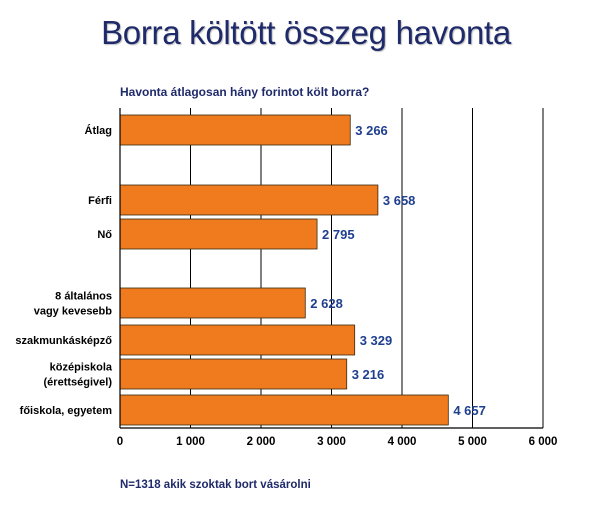 The image size is (612, 507). I want to click on value-label-5: 3 216, so click(368, 374).